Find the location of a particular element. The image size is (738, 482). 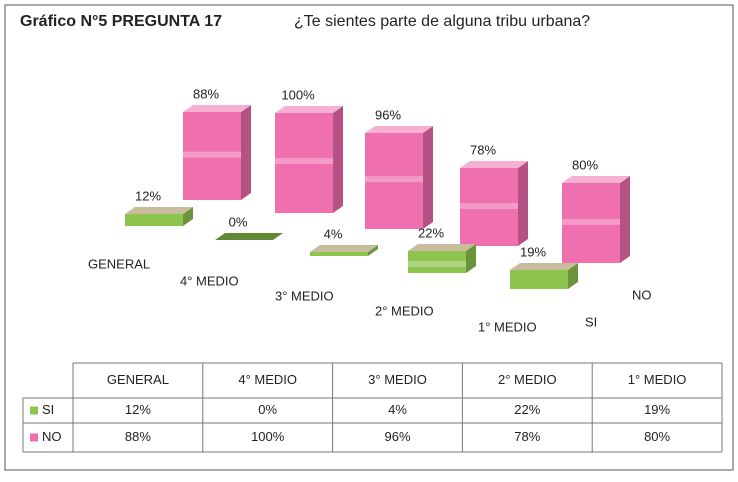

table-header: GENERAL is located at coordinates (138, 379).